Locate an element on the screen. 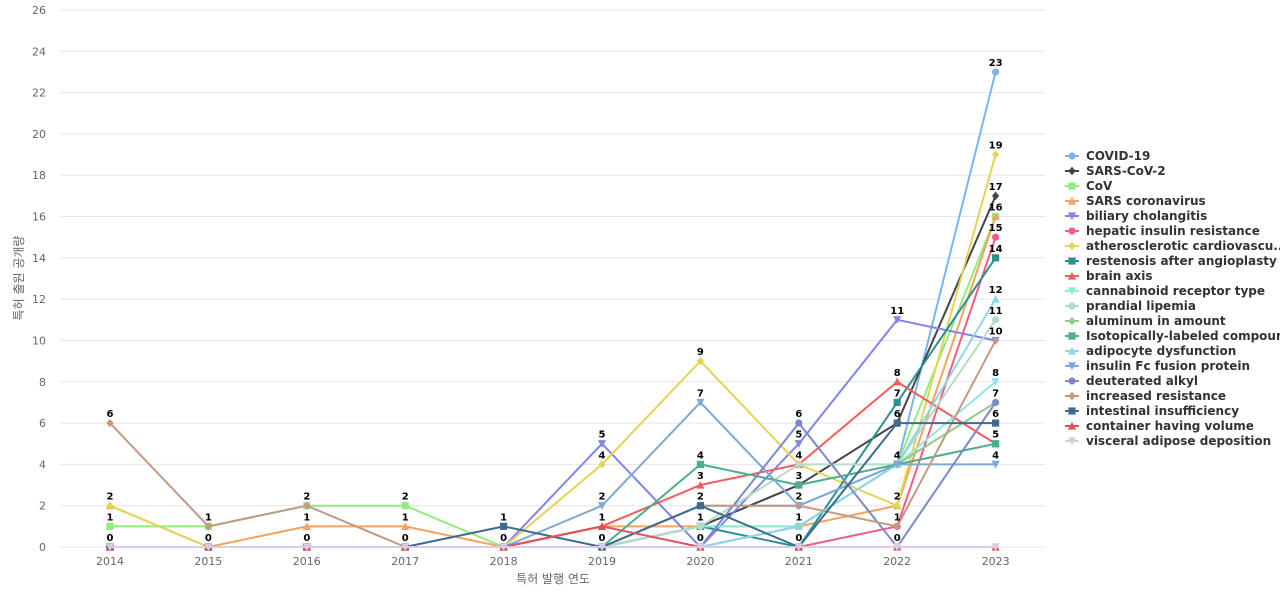 This screenshot has width=1280, height=600. legend-item: visceral adipose deposition is located at coordinates (1168, 441).